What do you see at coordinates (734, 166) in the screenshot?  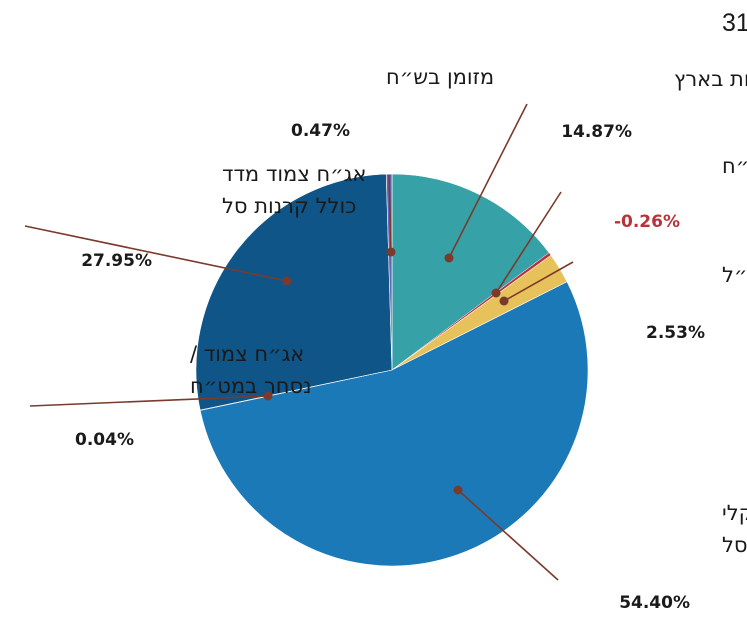 I see `slice-label: מזומן במט״ח` at bounding box center [734, 166].